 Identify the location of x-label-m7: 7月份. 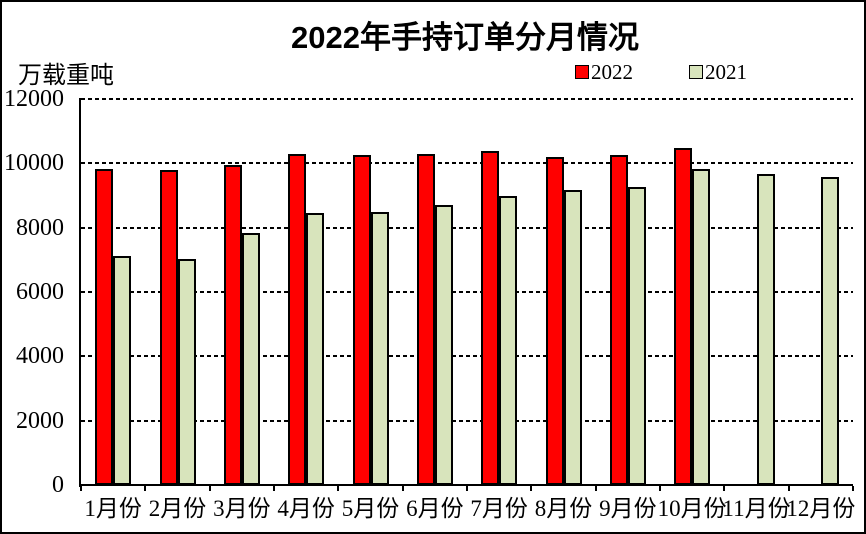
(499, 508).